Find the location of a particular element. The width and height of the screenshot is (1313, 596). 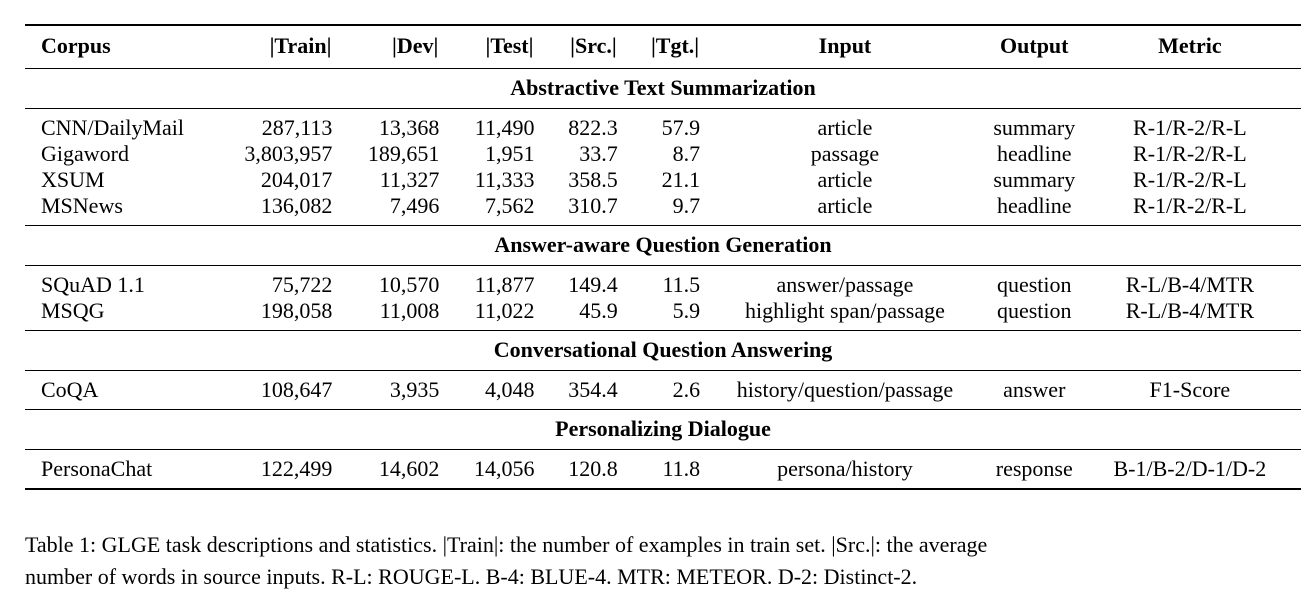

section-title: Answer-aware Question Generation is located at coordinates (663, 246).